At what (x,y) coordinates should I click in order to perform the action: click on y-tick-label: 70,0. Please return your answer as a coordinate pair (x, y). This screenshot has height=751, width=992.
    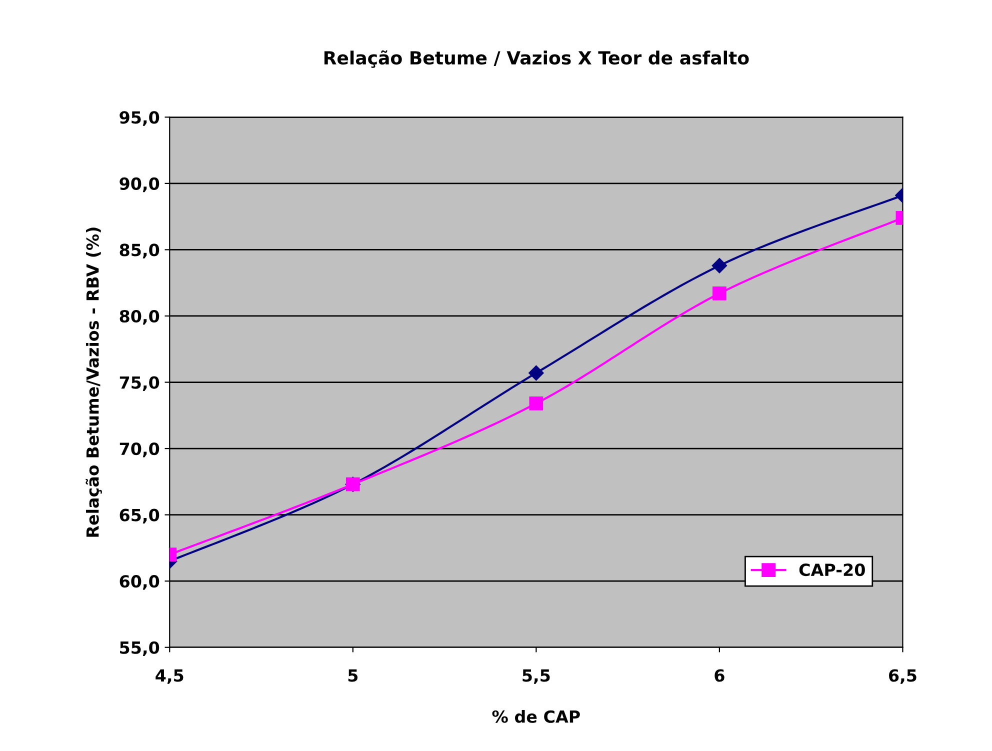
    Looking at the image, I should click on (140, 450).